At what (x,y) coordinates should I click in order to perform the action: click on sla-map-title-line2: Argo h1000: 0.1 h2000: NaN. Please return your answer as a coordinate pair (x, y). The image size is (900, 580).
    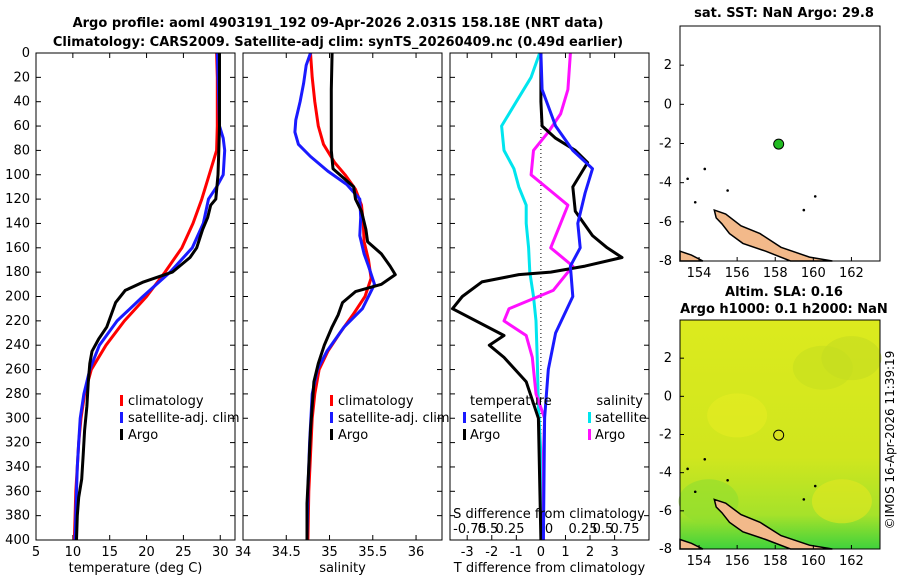
    Looking at the image, I should click on (784, 309).